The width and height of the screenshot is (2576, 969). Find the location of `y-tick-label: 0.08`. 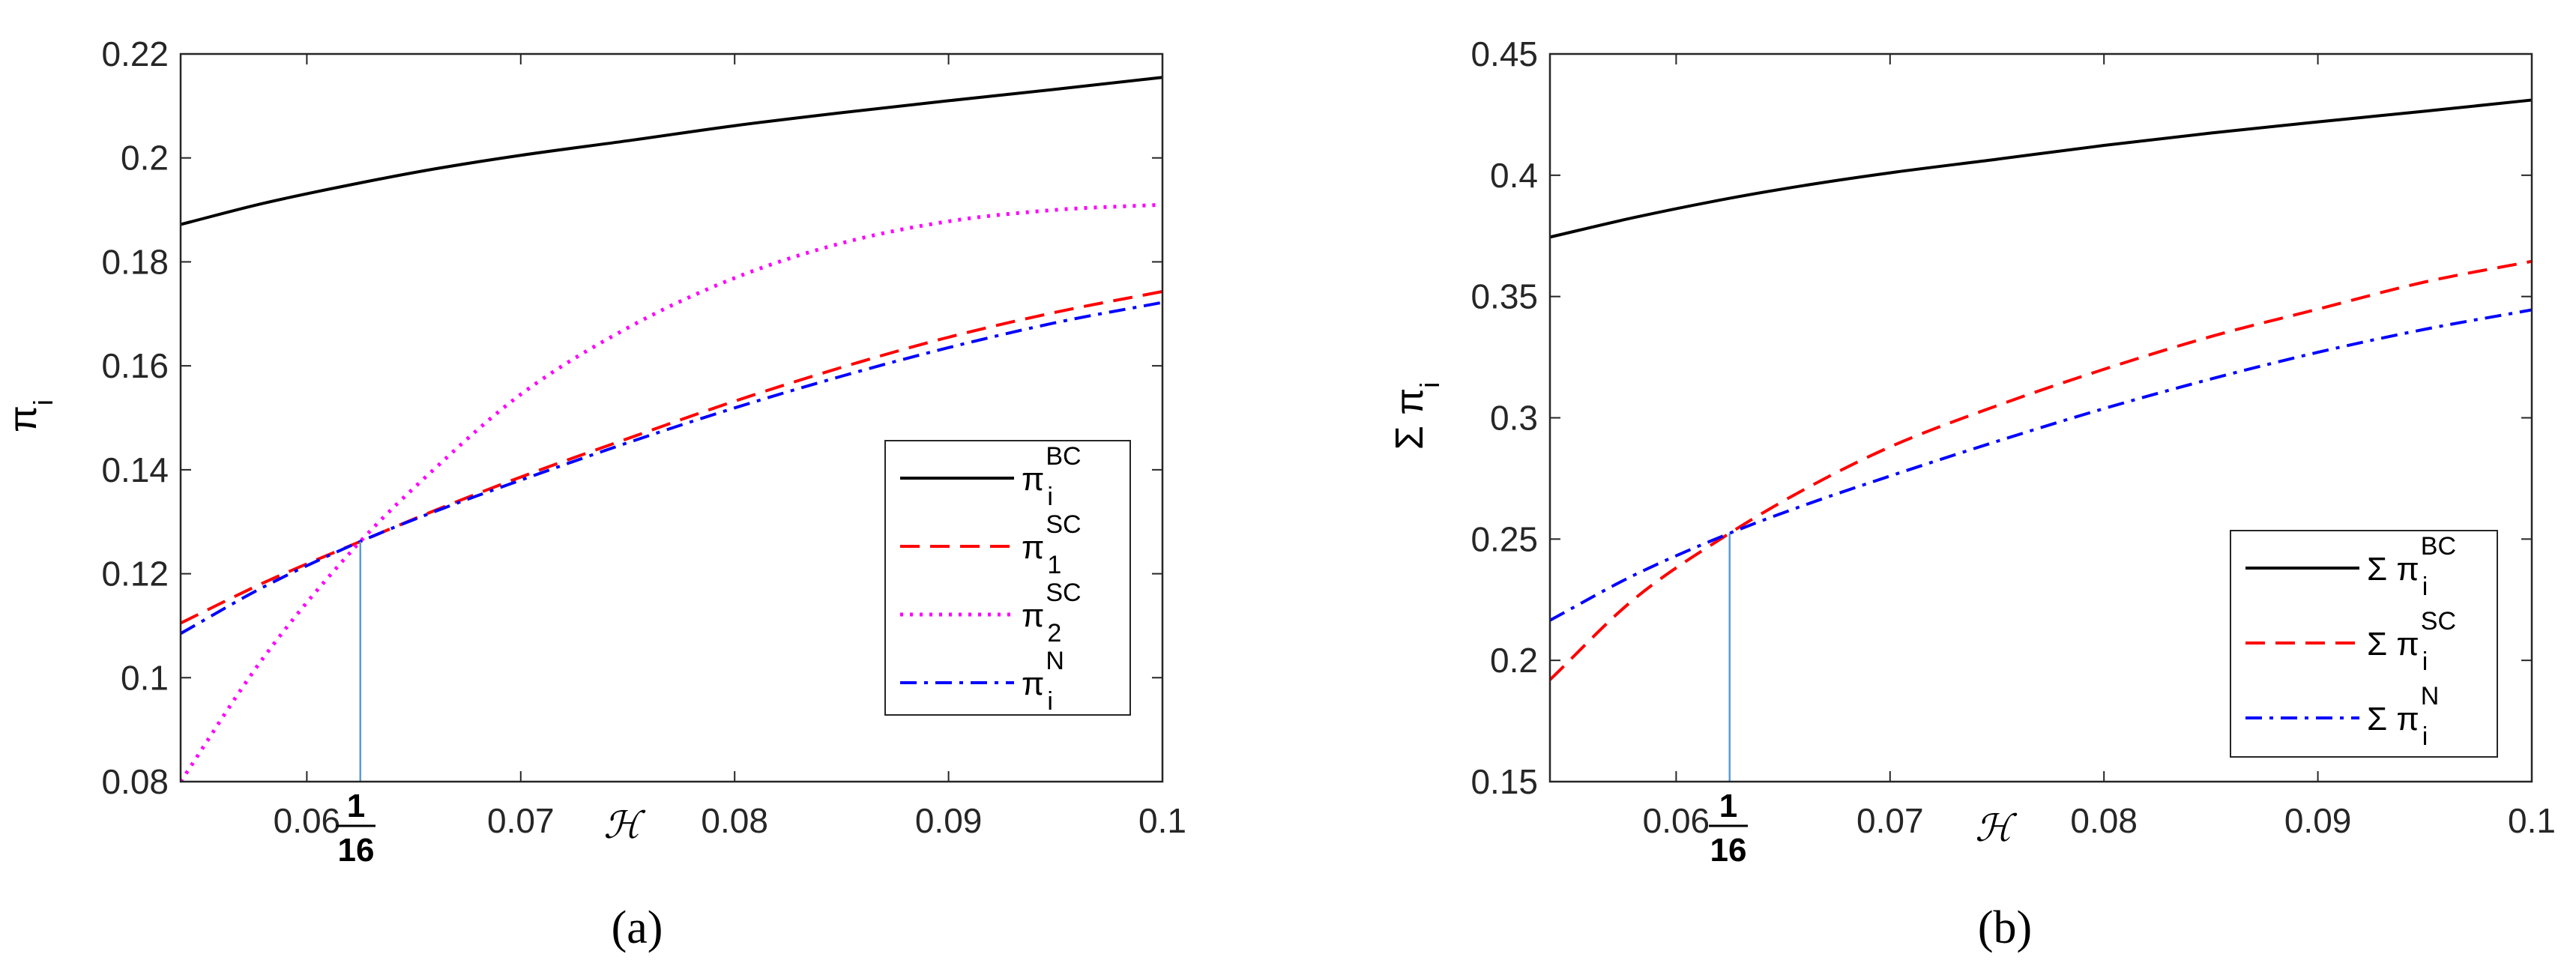

y-tick-label: 0.08 is located at coordinates (135, 781).